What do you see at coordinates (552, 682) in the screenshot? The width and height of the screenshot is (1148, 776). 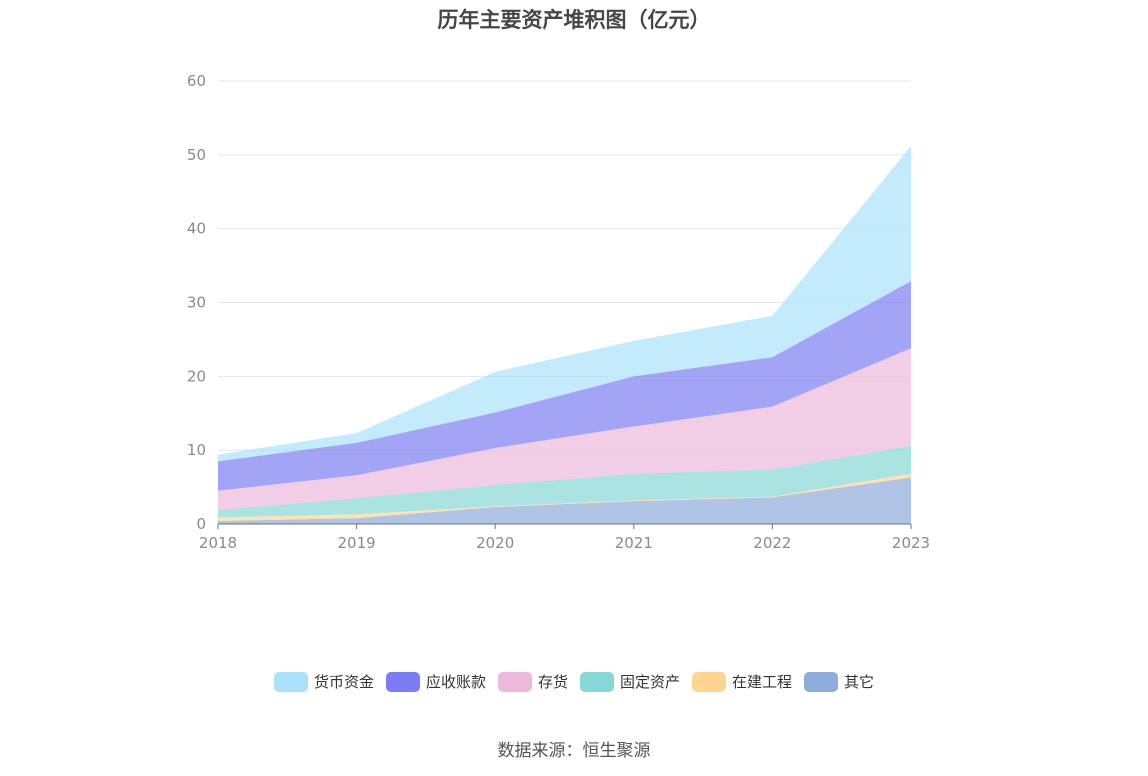 I see `legend-label: 存货` at bounding box center [552, 682].